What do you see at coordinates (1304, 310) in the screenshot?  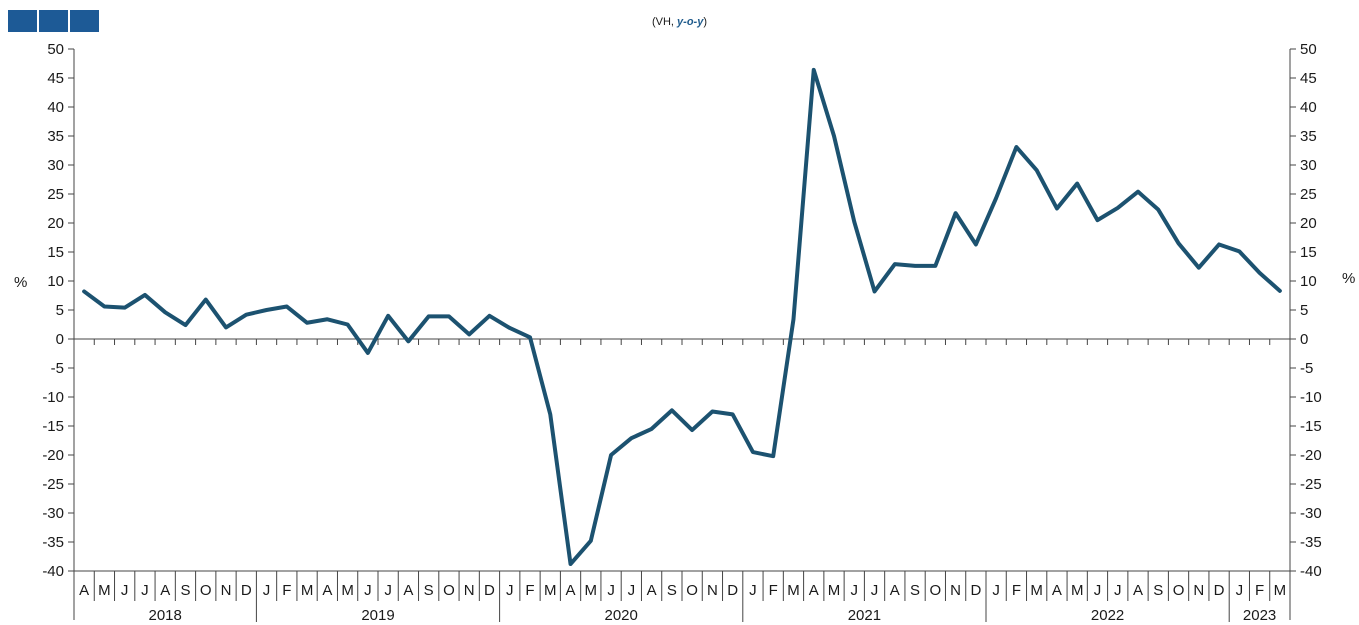 I see `y-tick-label-right: 5` at bounding box center [1304, 310].